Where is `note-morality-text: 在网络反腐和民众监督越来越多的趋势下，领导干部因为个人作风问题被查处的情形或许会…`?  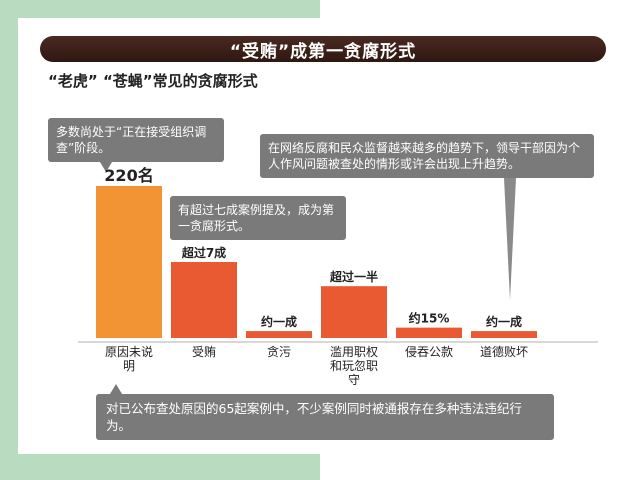
note-morality-text: 在网络反腐和民众监督越来越多的趋势下，领导干部因为个人作风问题被查处的情形或许会… is located at coordinates (424, 156).